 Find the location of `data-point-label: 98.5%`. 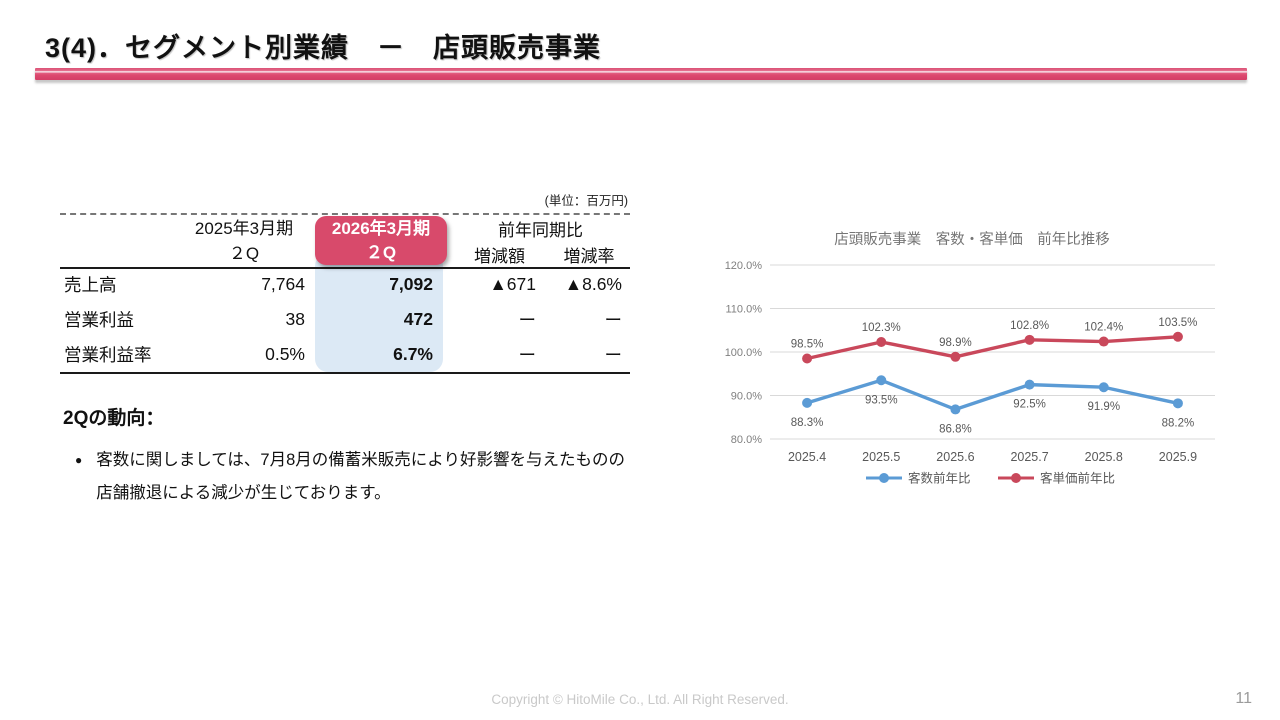

data-point-label: 98.5% is located at coordinates (807, 345).